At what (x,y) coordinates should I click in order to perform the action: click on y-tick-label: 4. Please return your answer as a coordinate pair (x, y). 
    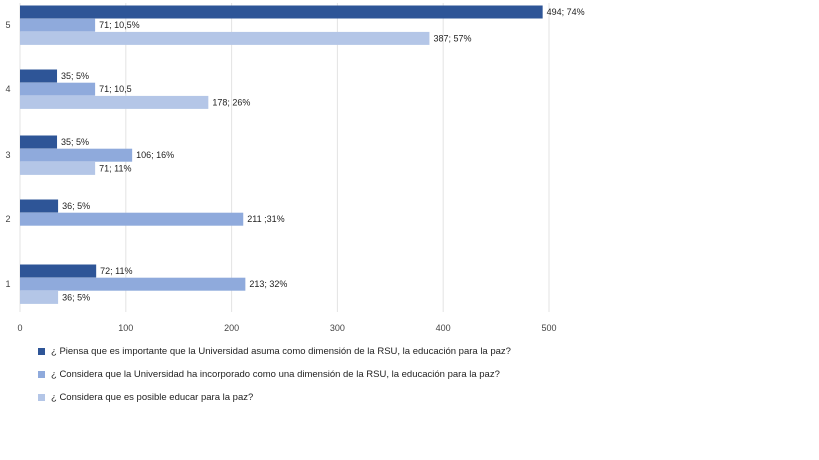
    Looking at the image, I should click on (7, 89).